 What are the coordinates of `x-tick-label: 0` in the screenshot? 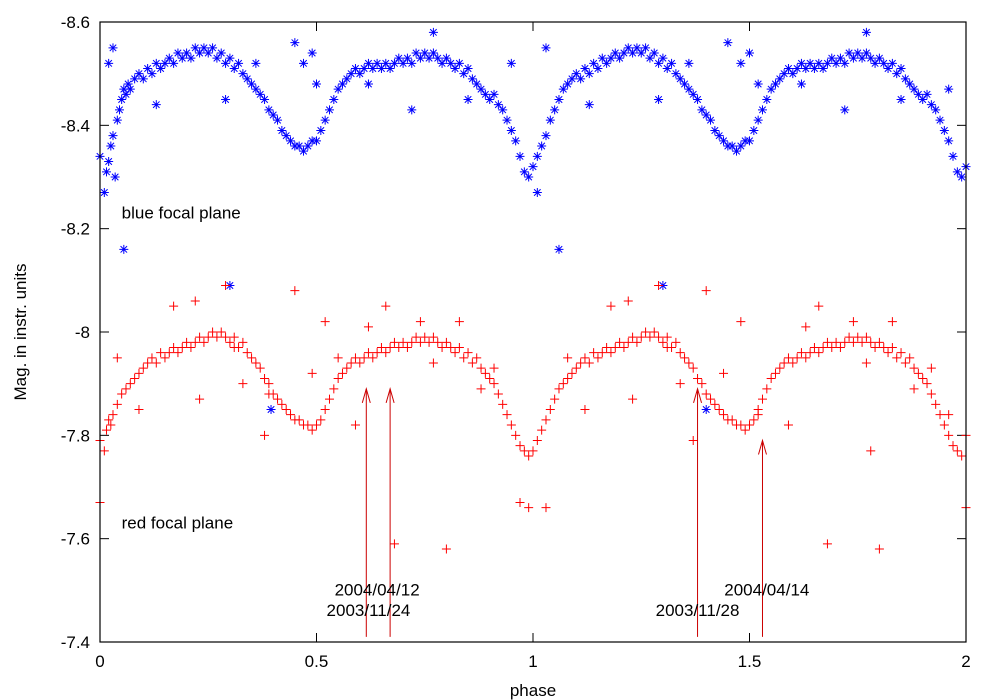 It's located at (99, 661).